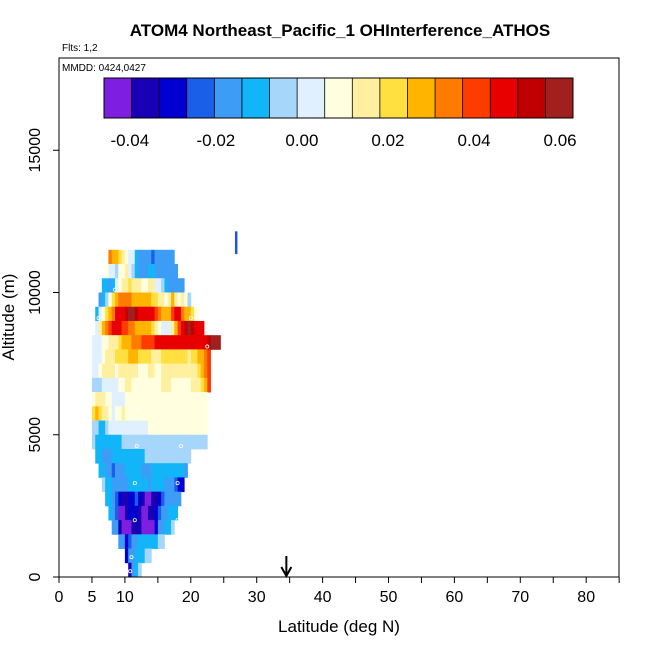 This screenshot has height=650, width=650. I want to click on colorbar-tick-label: -0.02, so click(215, 140).